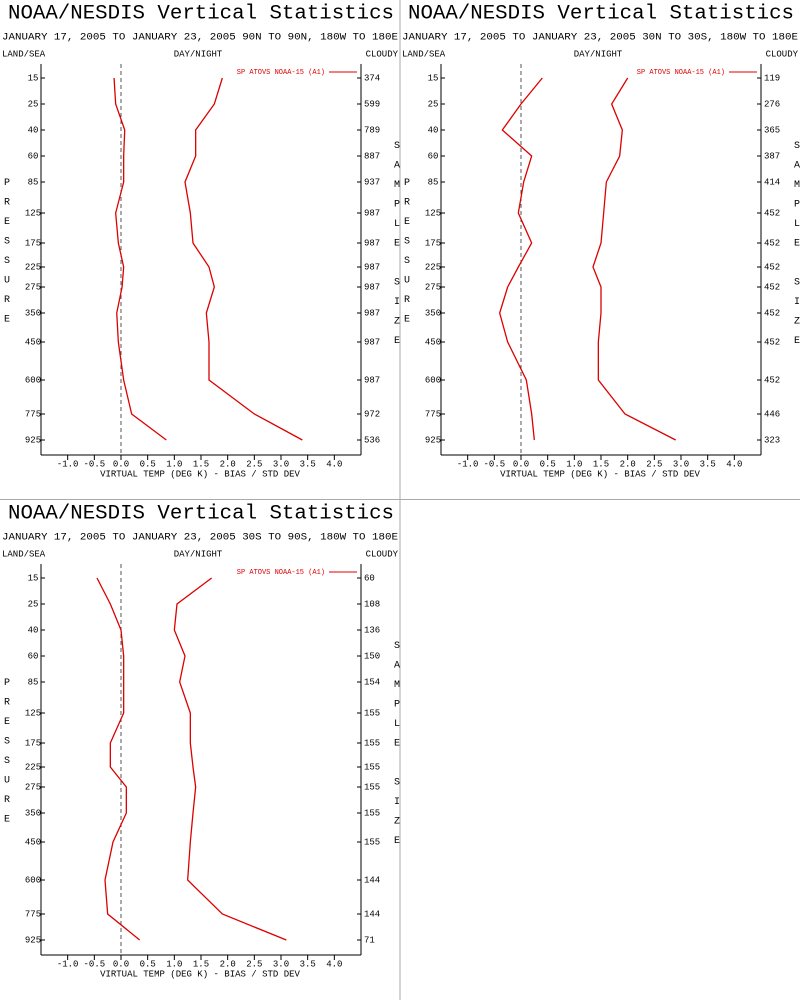 This screenshot has width=800, height=1000. Describe the element at coordinates (200, 474) in the screenshot. I see `x-axis-label: VIRTUAL TEMP (DEG K) - BIAS / STD DEV` at that location.